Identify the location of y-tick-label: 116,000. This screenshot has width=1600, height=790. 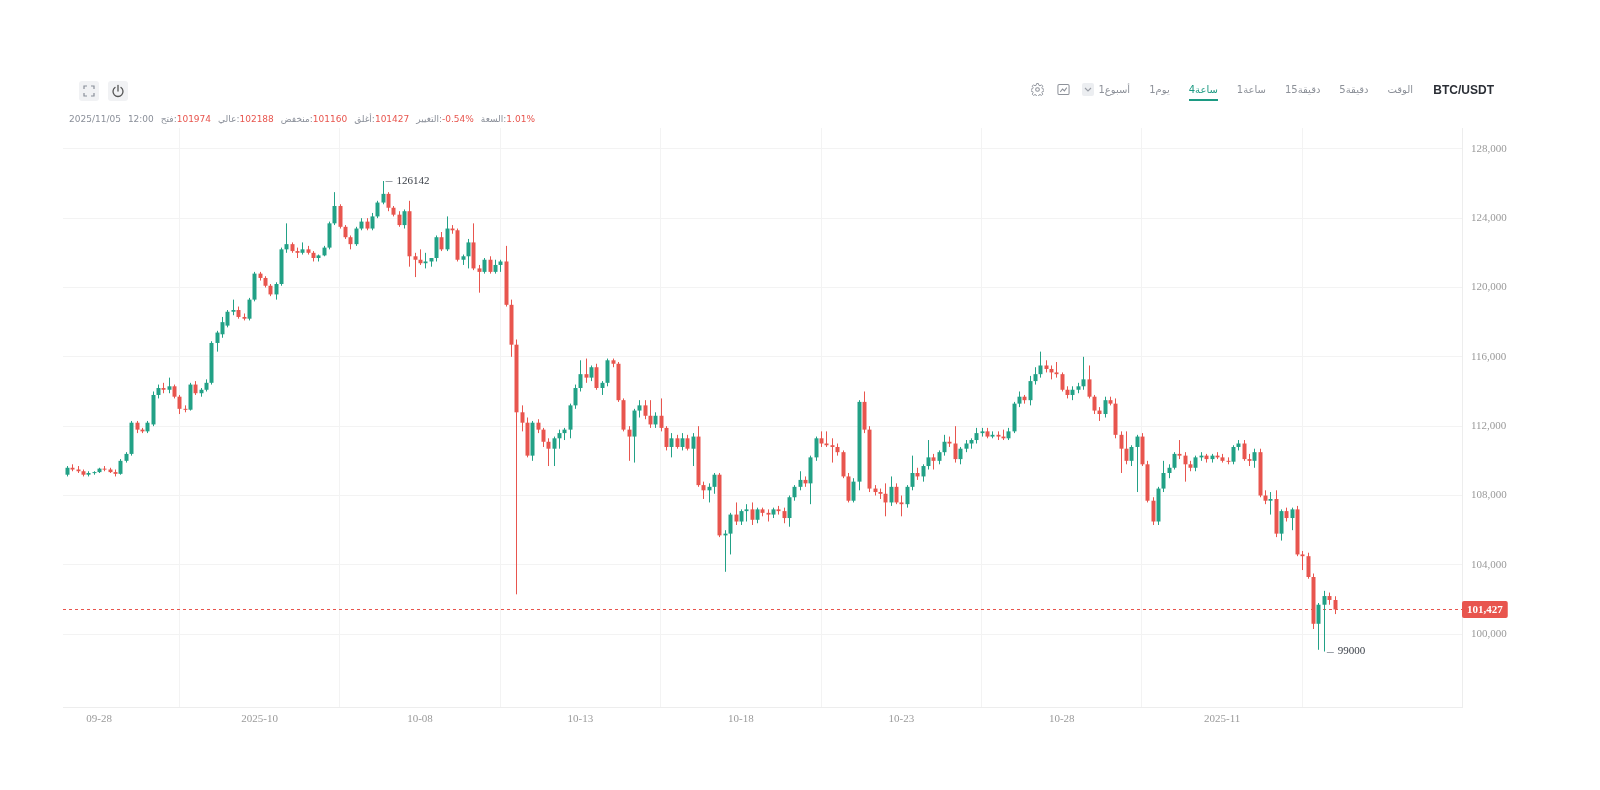
(1489, 355).